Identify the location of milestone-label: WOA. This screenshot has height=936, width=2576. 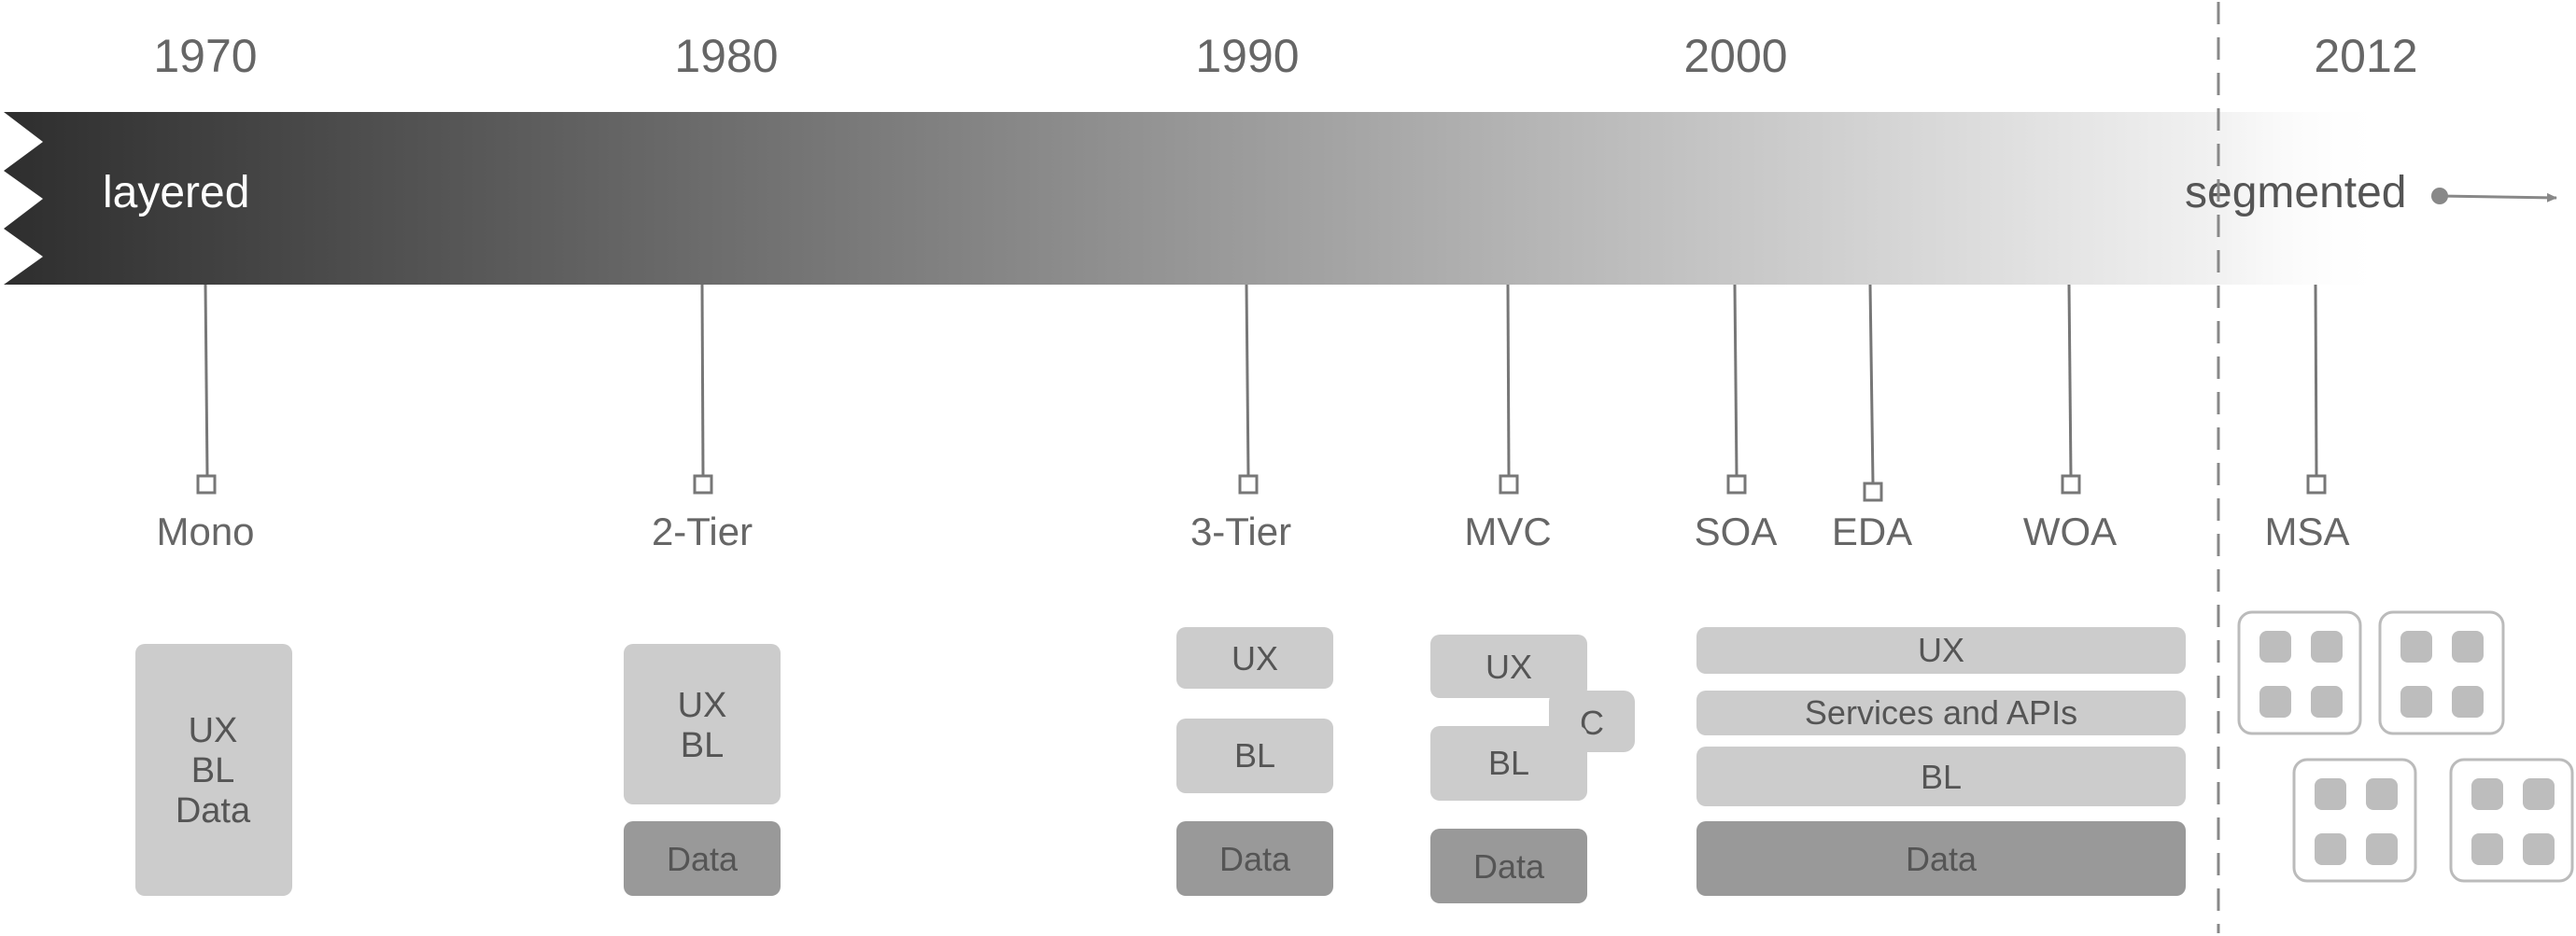
(2070, 531).